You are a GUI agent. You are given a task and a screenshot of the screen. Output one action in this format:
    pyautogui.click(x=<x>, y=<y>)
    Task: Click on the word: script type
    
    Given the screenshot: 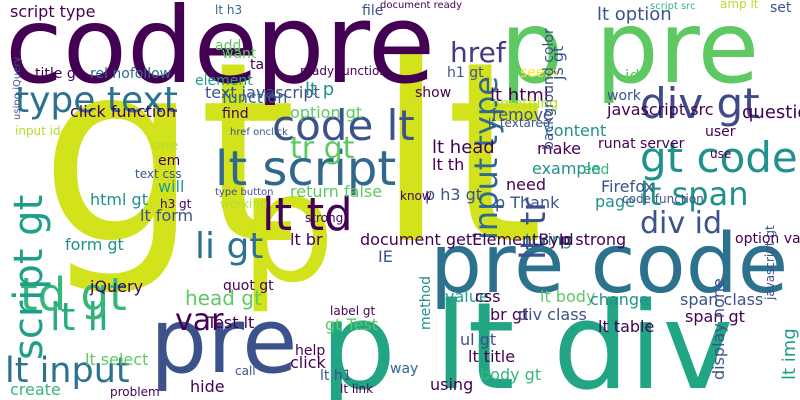 What is the action you would take?
    pyautogui.click(x=52, y=11)
    